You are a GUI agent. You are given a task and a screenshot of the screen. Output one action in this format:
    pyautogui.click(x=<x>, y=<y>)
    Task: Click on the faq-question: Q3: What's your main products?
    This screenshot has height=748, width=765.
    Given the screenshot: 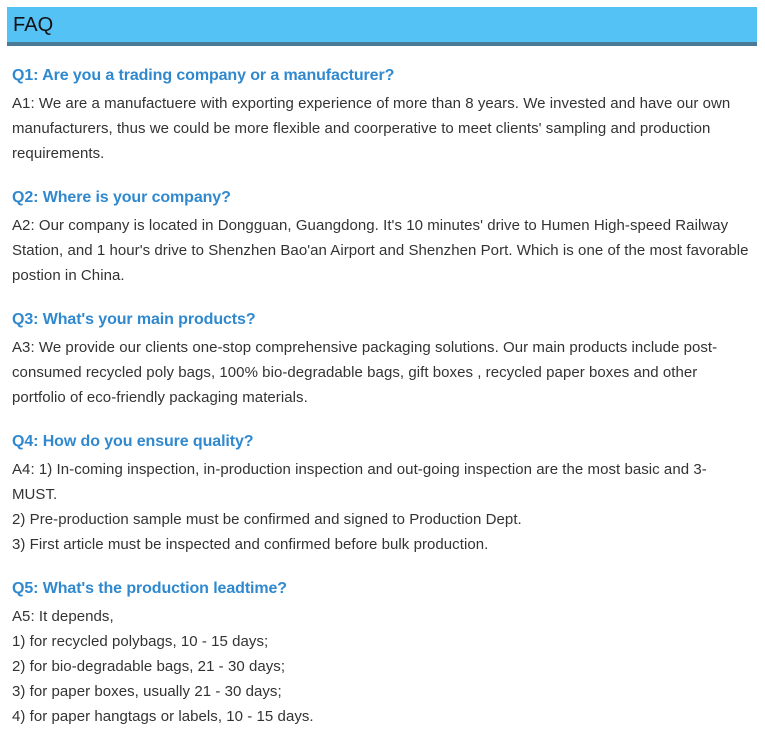 What is the action you would take?
    pyautogui.click(x=134, y=319)
    